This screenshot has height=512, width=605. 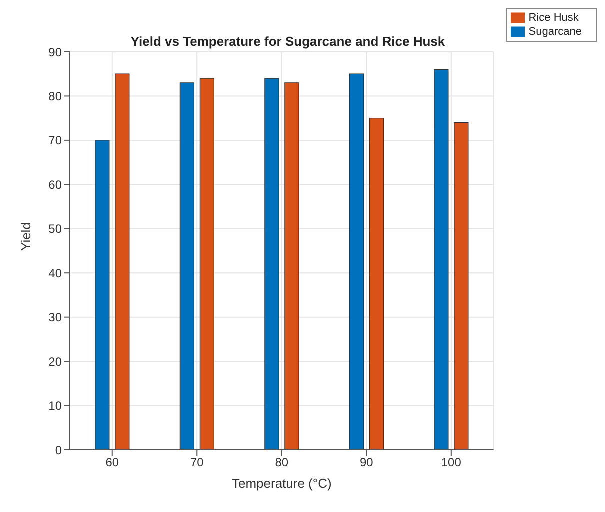 What do you see at coordinates (26, 236) in the screenshot?
I see `y-axis-title: Yield` at bounding box center [26, 236].